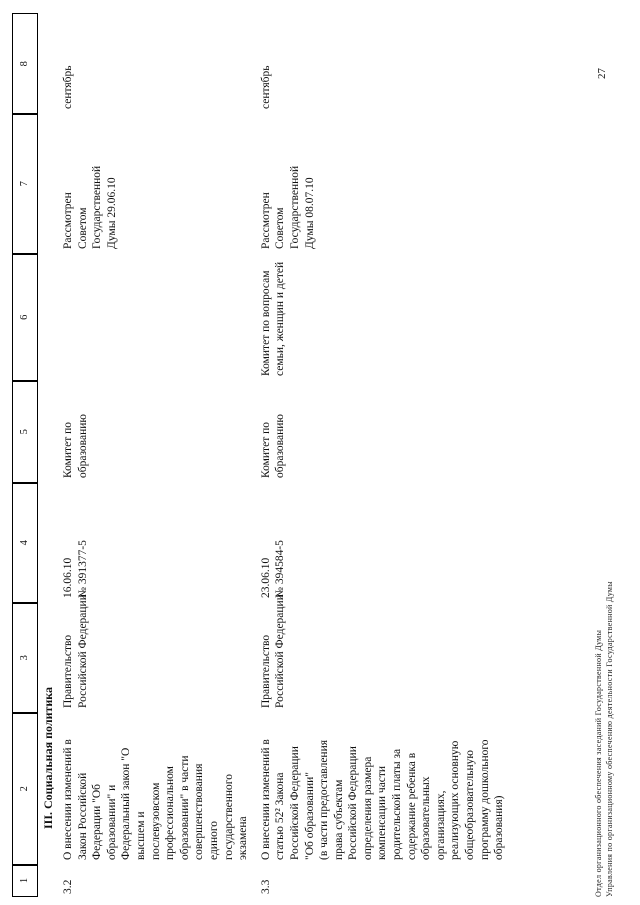 The image size is (640, 905). What do you see at coordinates (25, 658) in the screenshot?
I see `column-number-header: 3` at bounding box center [25, 658].